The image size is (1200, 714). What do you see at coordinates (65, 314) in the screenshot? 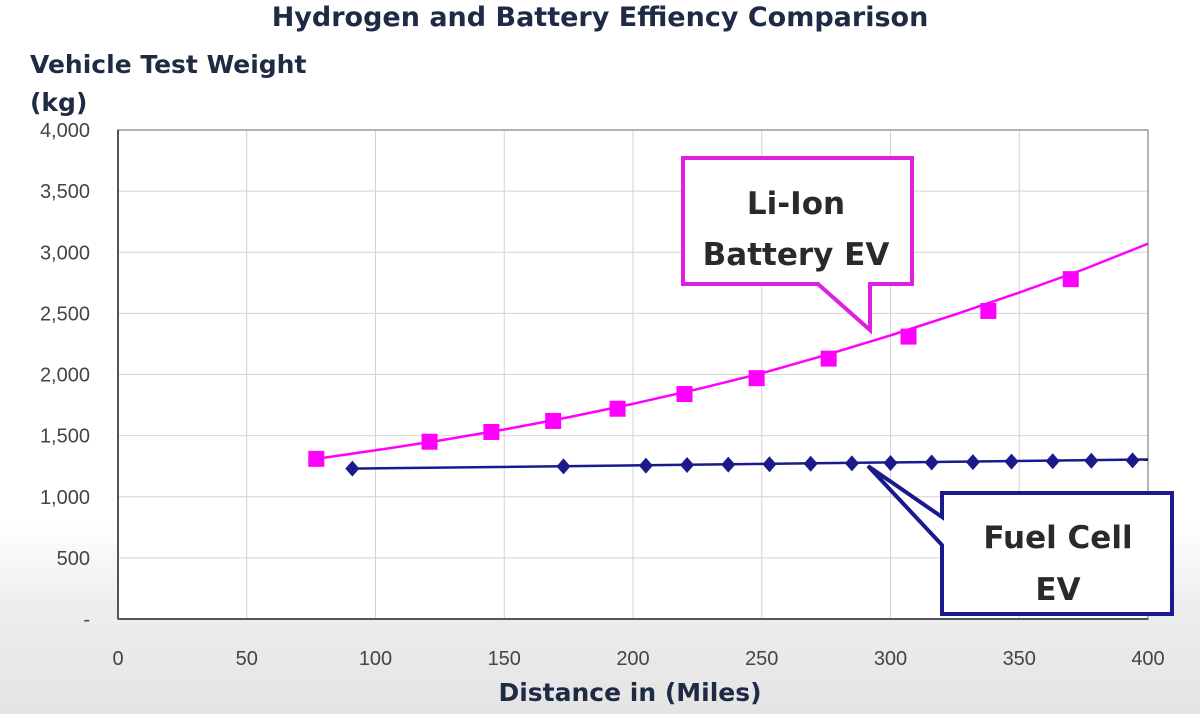
I see `y-tick-label: 2,500` at bounding box center [65, 314].